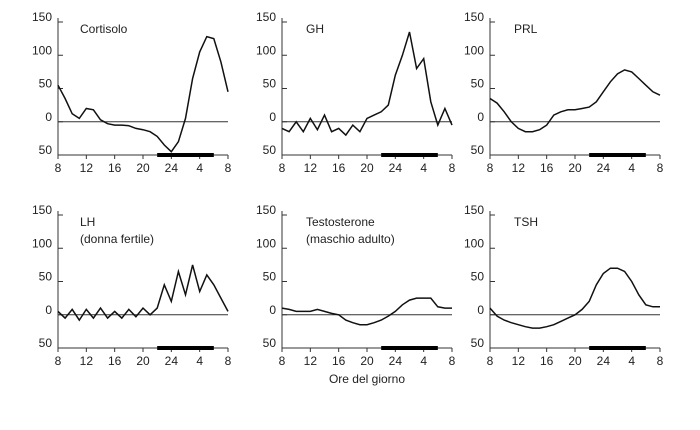 The height and width of the screenshot is (430, 700). Describe the element at coordinates (117, 239) in the screenshot. I see `chart-subtitle: (donna fertile)` at that location.